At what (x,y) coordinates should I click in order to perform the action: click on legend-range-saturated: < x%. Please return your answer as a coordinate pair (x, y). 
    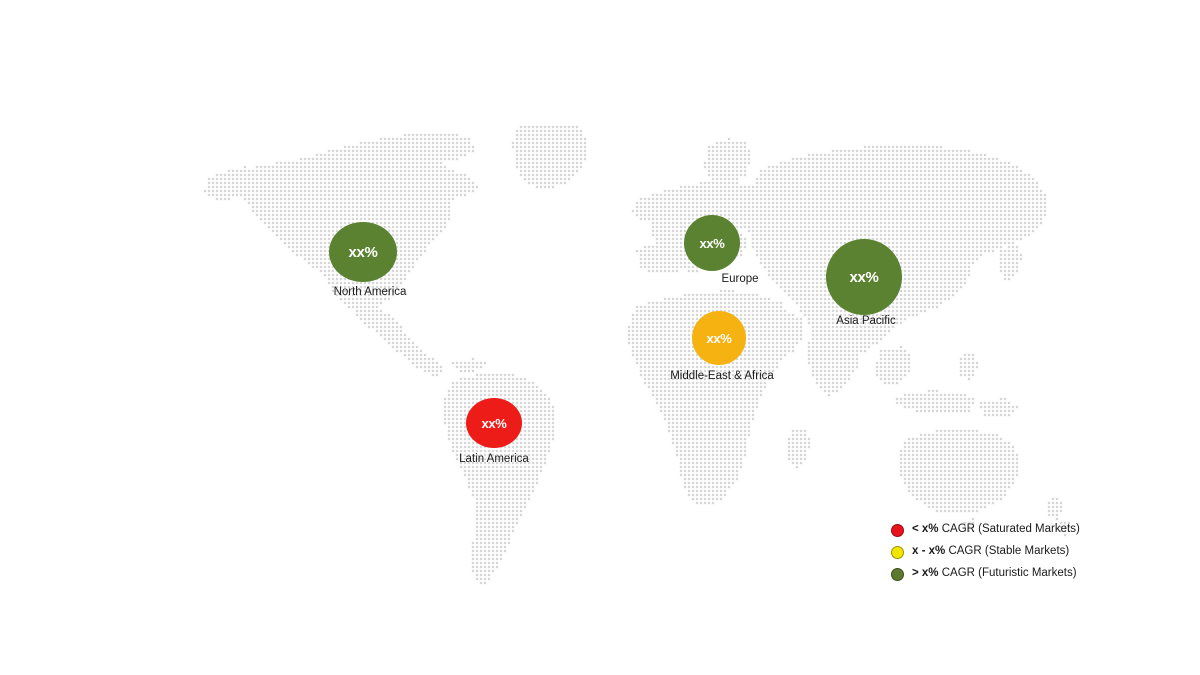
    Looking at the image, I should click on (925, 529).